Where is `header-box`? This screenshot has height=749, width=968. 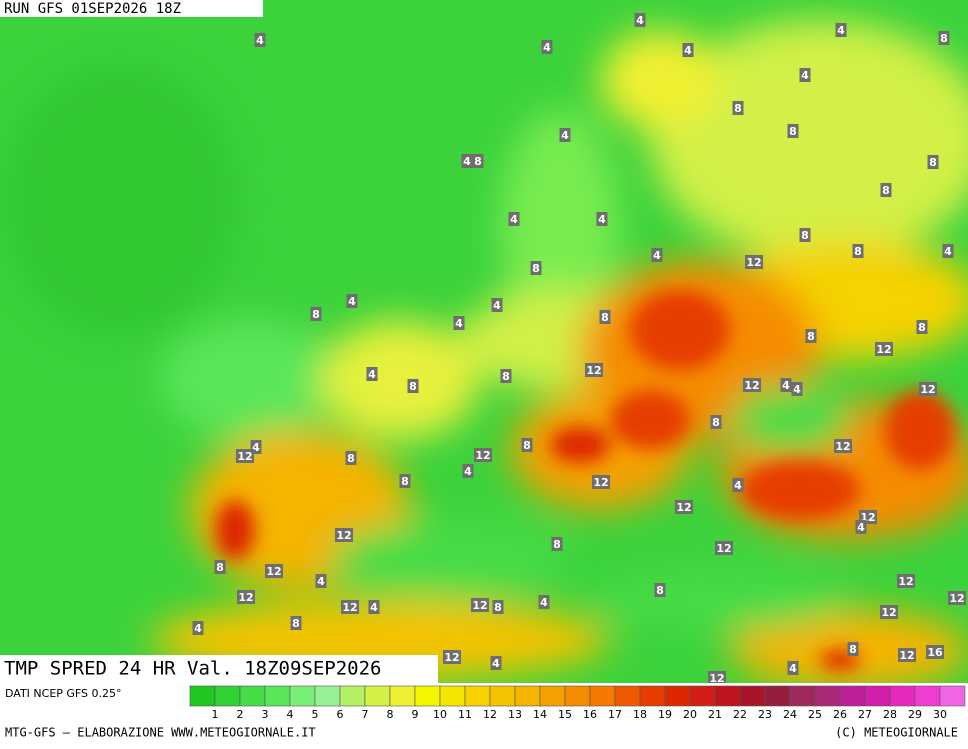 header-box is located at coordinates (131, 8).